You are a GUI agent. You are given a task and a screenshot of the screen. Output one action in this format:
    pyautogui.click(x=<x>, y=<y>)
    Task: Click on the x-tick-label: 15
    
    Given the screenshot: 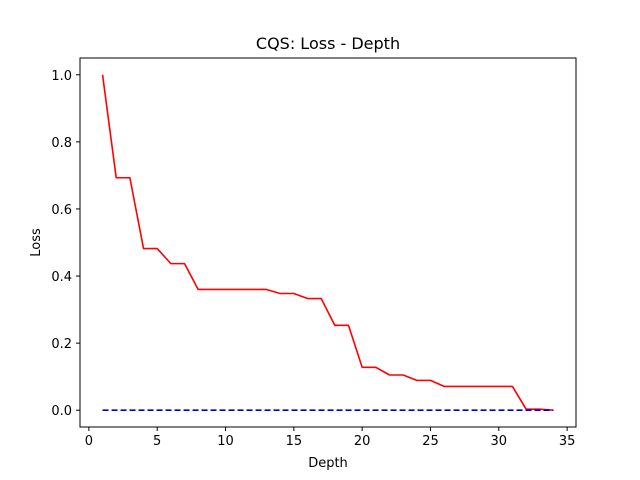 What is the action you would take?
    pyautogui.click(x=294, y=441)
    